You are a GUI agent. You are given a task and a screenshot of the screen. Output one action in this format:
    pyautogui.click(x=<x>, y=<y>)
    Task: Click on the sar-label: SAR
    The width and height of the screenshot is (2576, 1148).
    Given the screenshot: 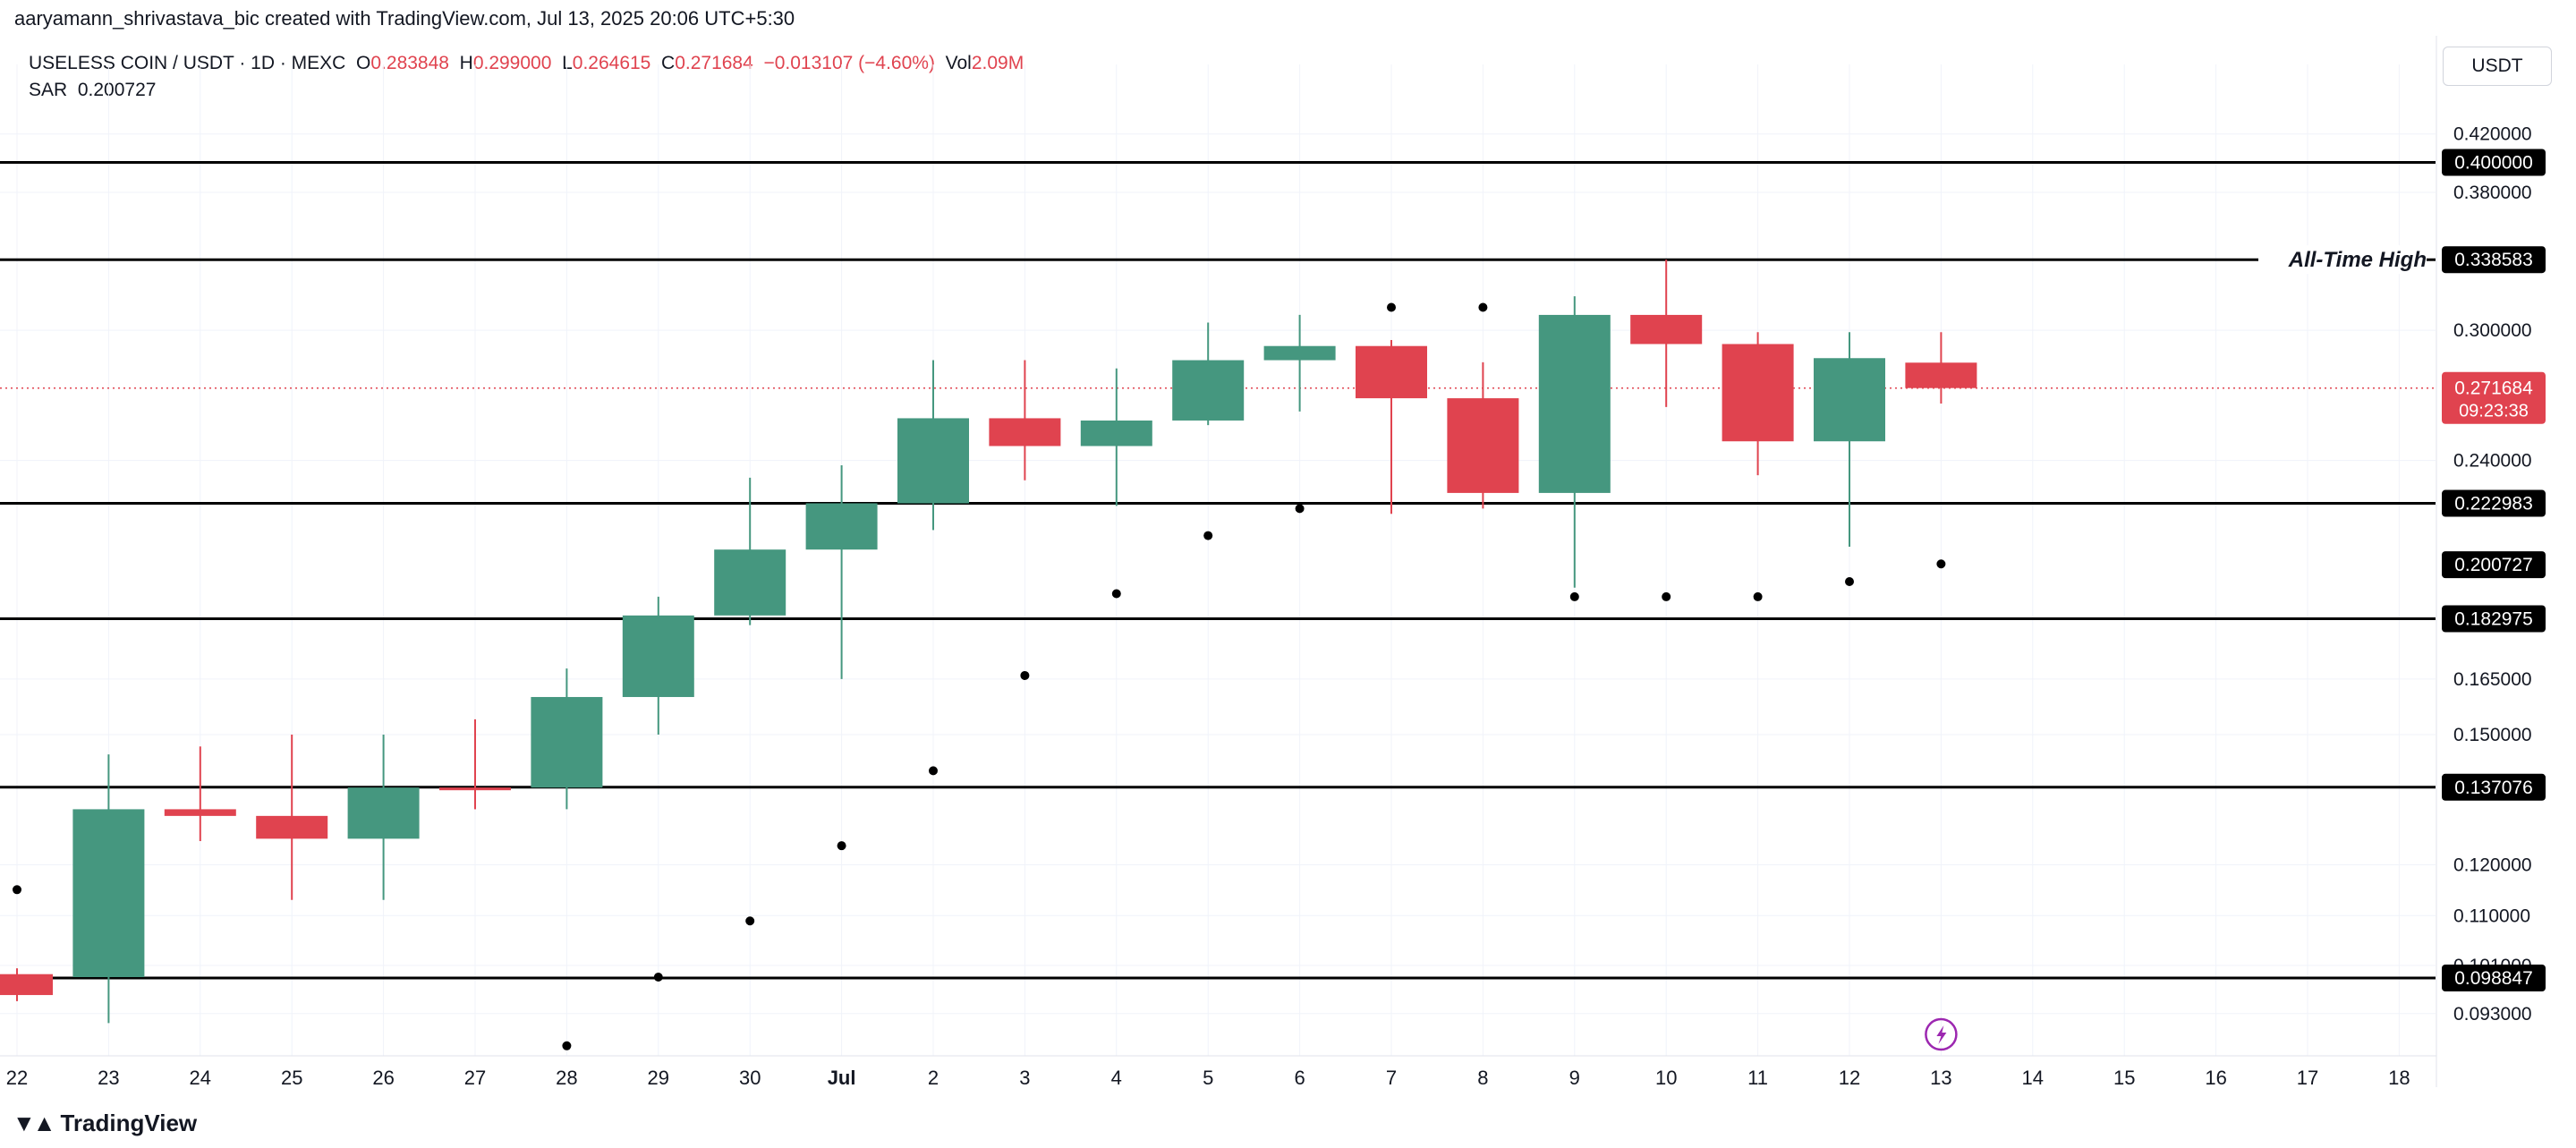 What is the action you would take?
    pyautogui.click(x=48, y=90)
    